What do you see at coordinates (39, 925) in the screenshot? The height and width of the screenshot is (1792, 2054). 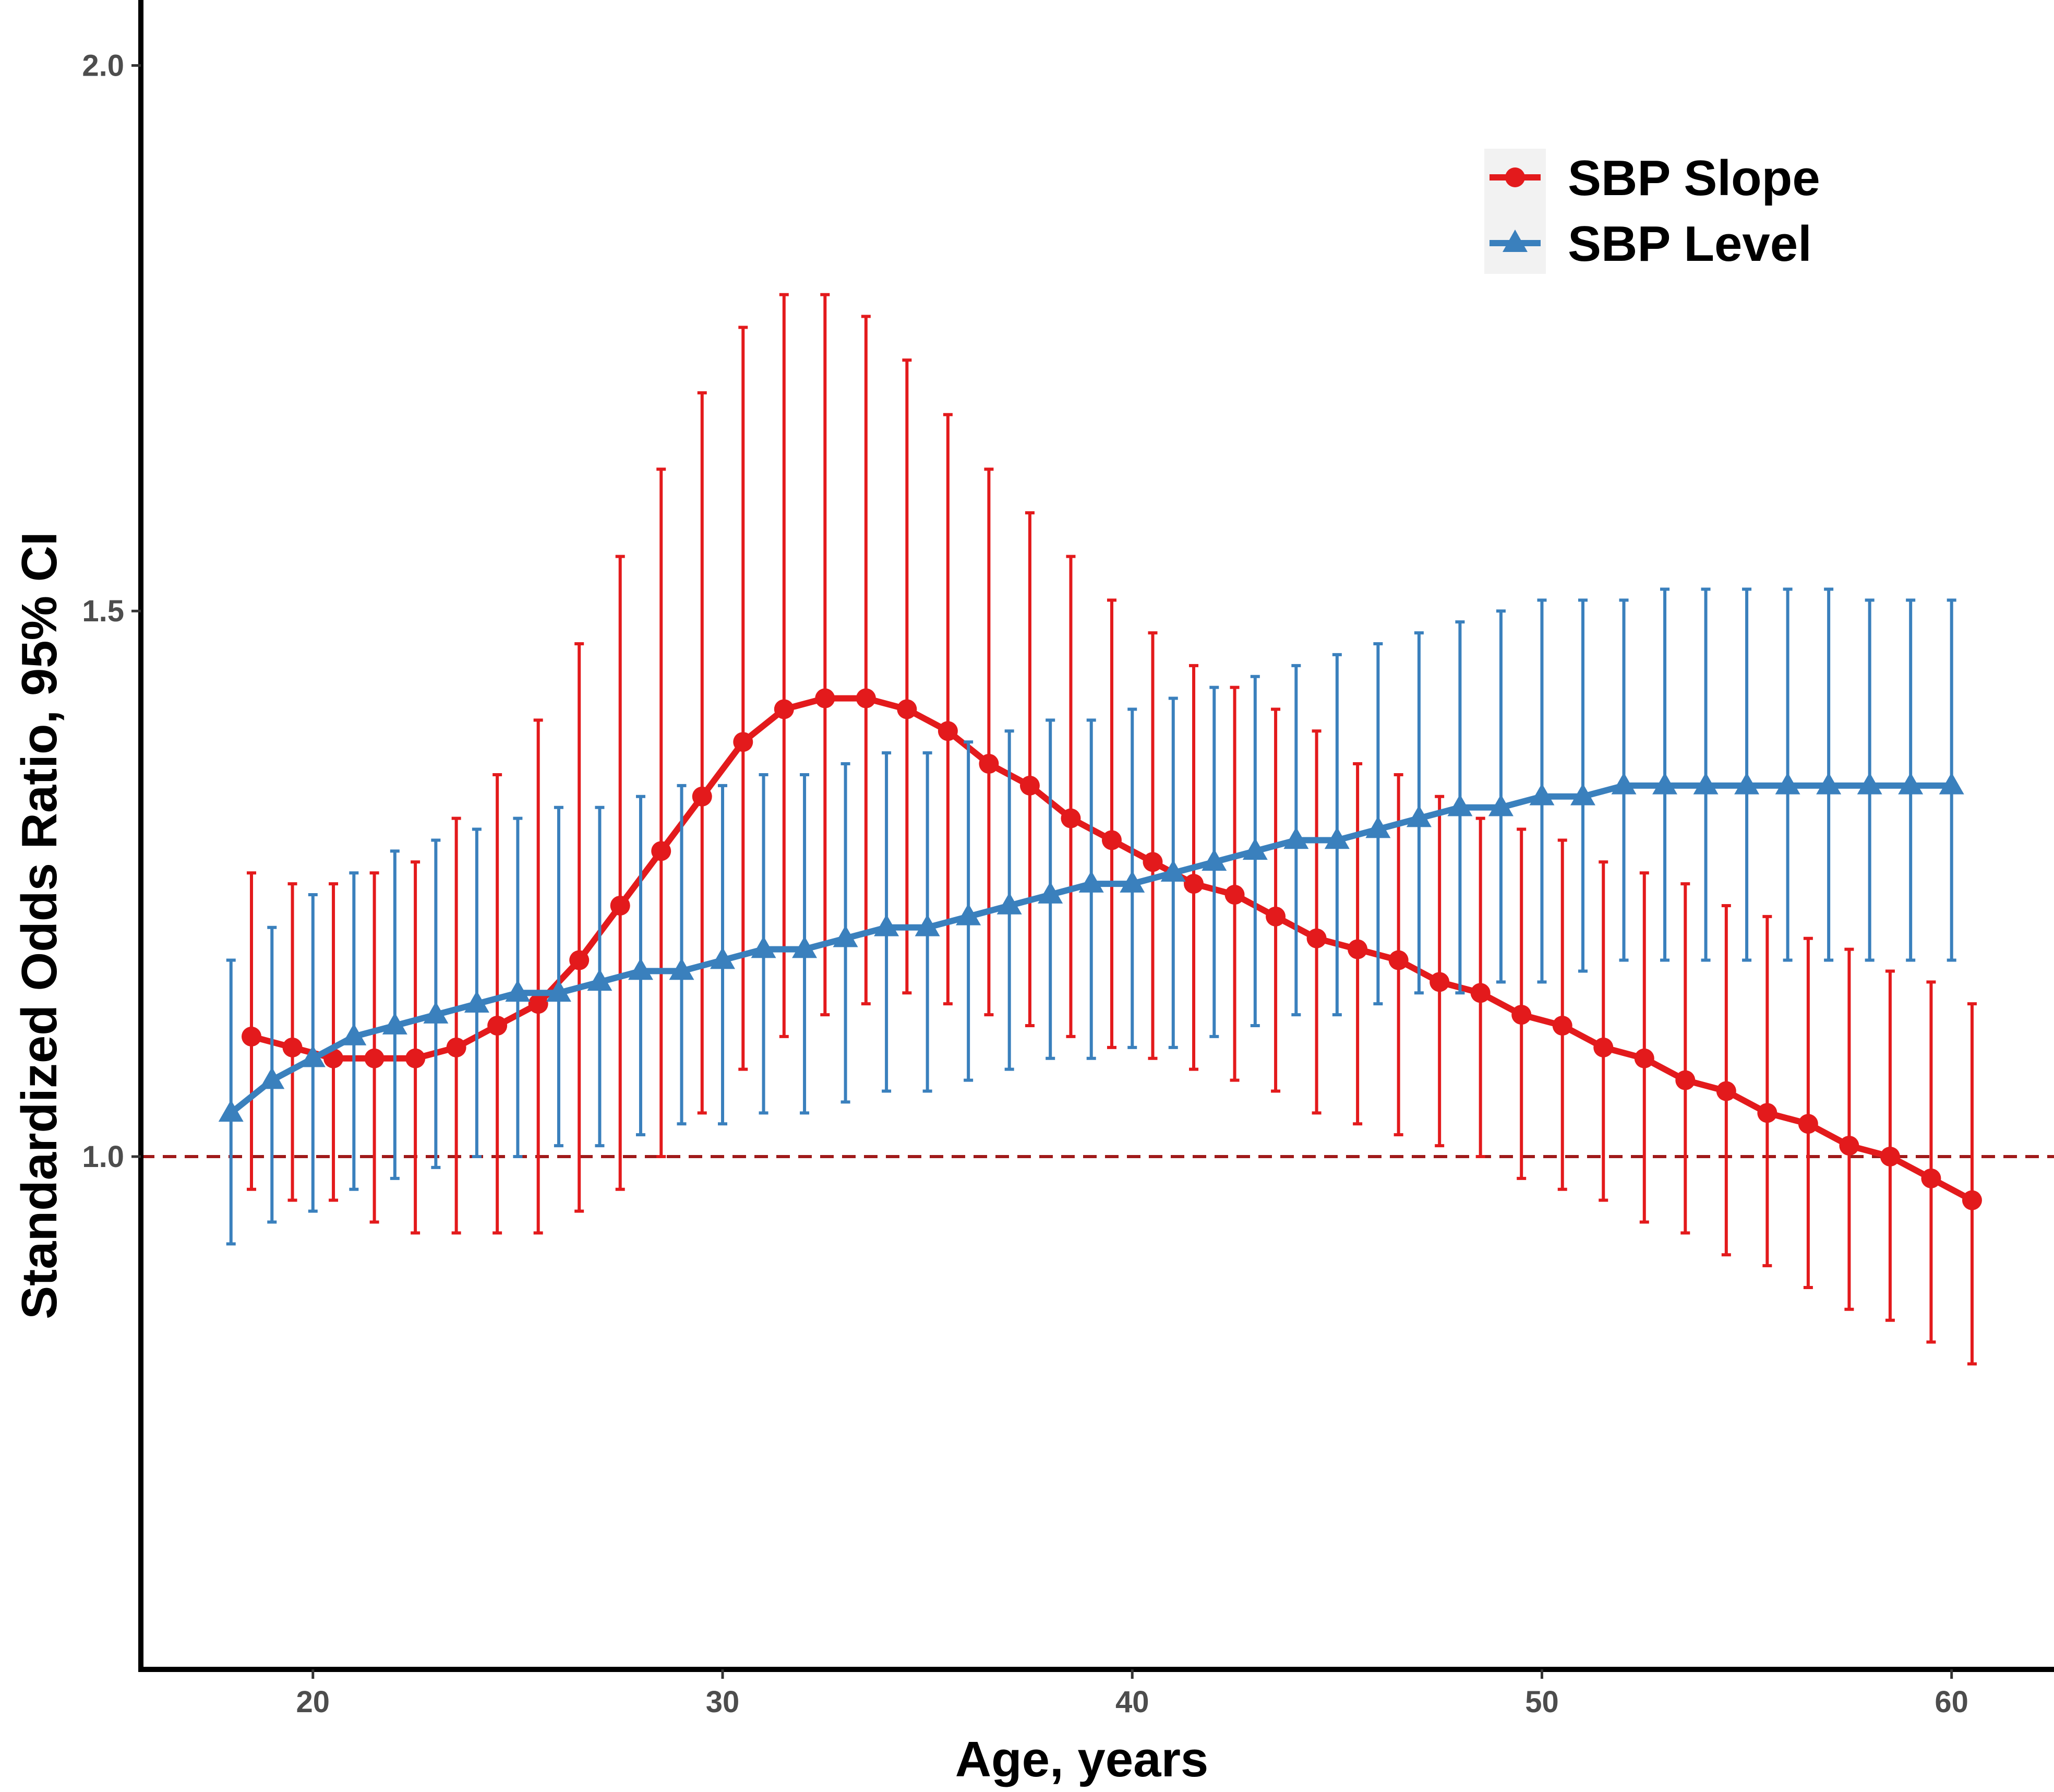 I see `y-axis-title: Standardized Odds Ratio, 95% CI` at bounding box center [39, 925].